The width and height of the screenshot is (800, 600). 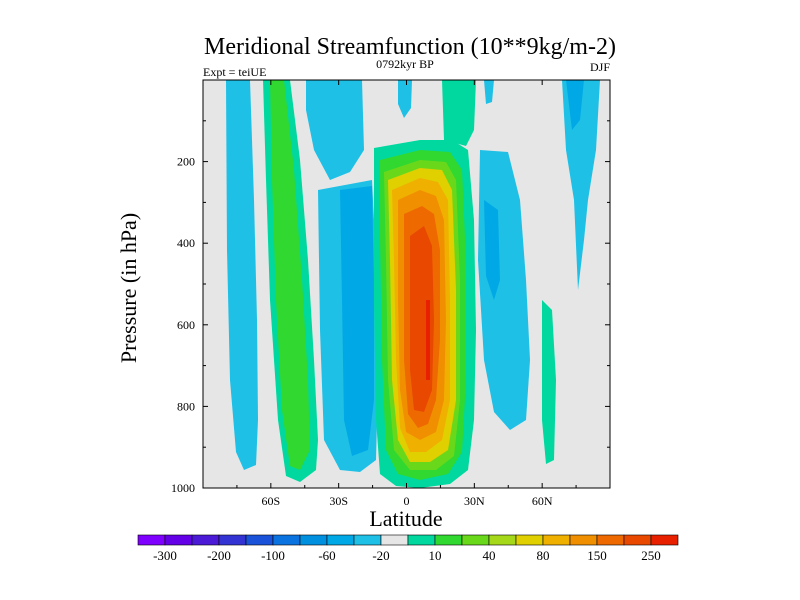 I want to click on colorbar-label: -200, so click(x=219, y=555).